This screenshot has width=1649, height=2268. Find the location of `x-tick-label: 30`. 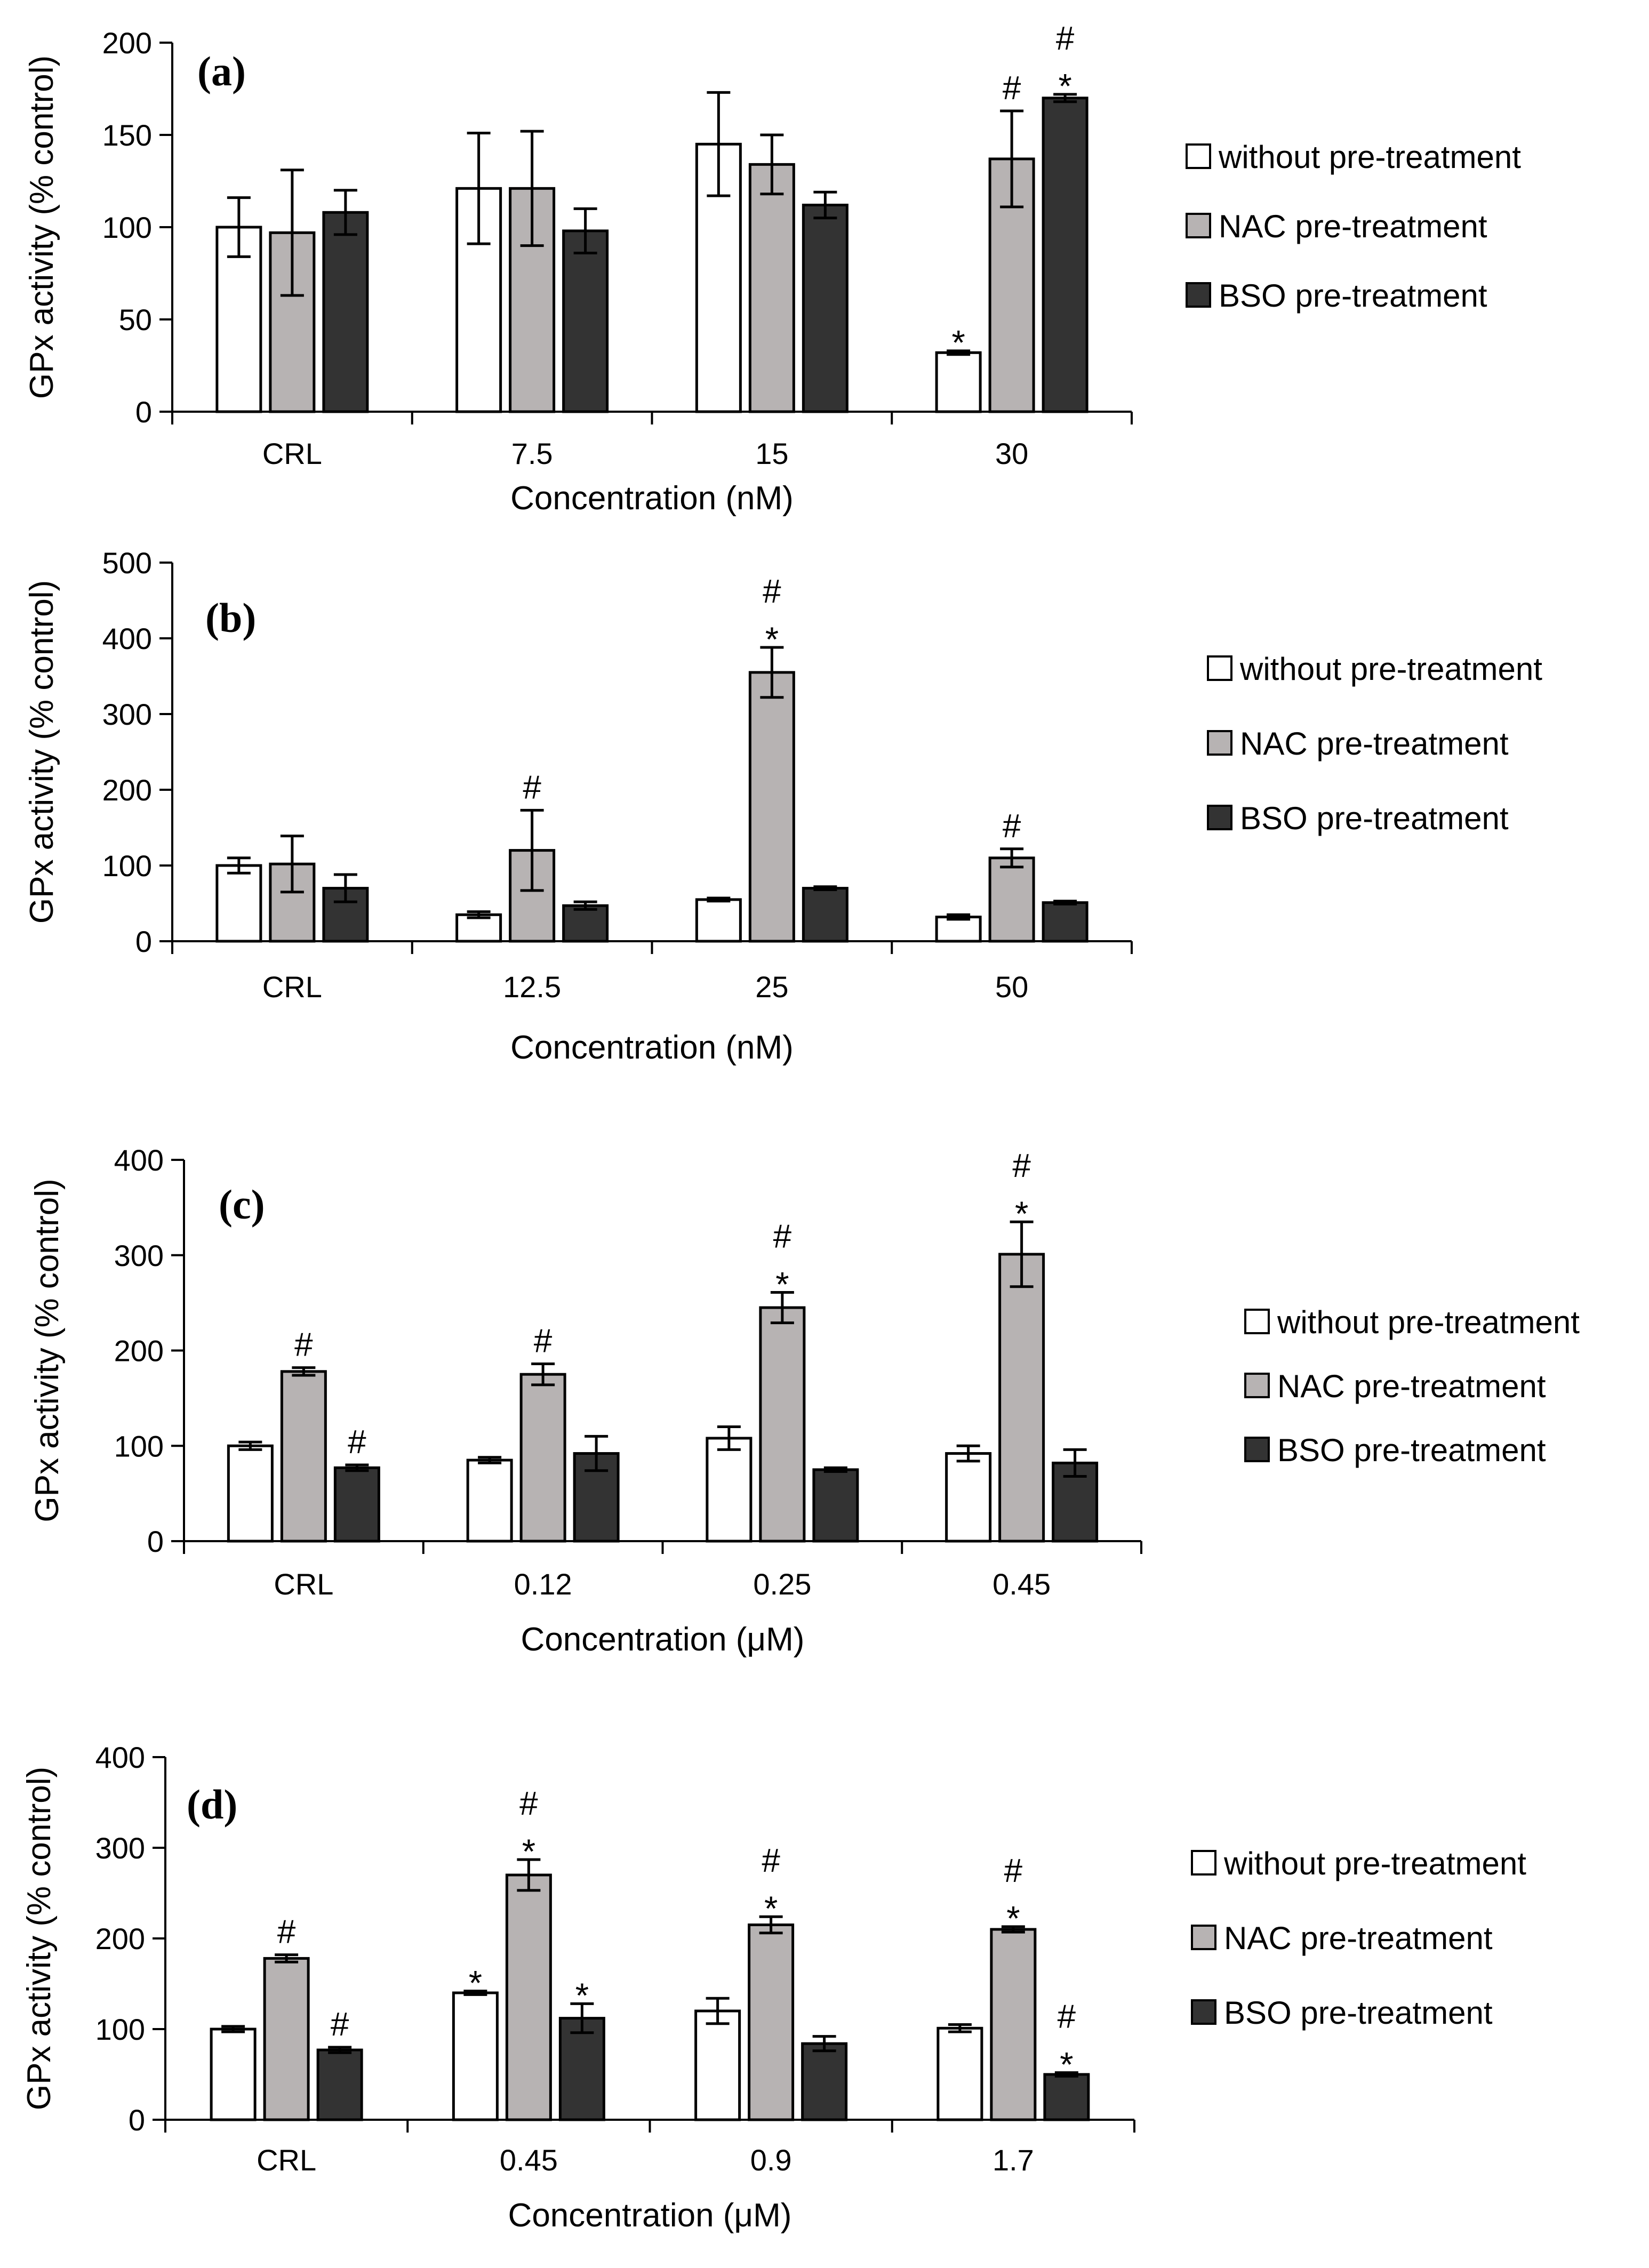

x-tick-label: 30 is located at coordinates (1011, 453).